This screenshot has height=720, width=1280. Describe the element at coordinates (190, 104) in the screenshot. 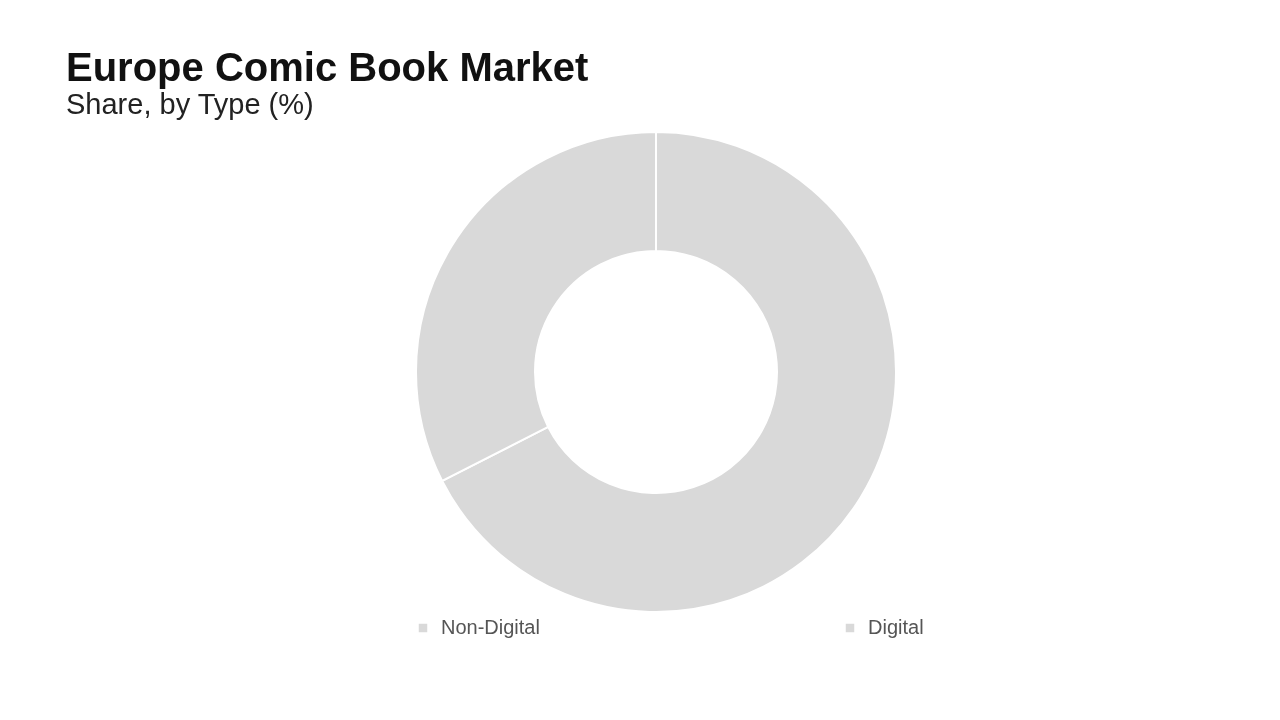

I see `chart-subtitle: Share, by Type (%)` at that location.